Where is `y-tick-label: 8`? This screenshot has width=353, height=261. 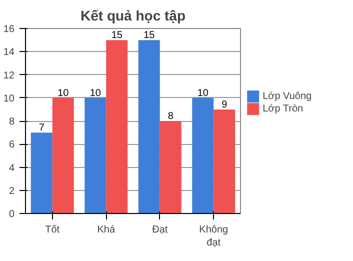 y-tick-label: 8 is located at coordinates (11, 122).